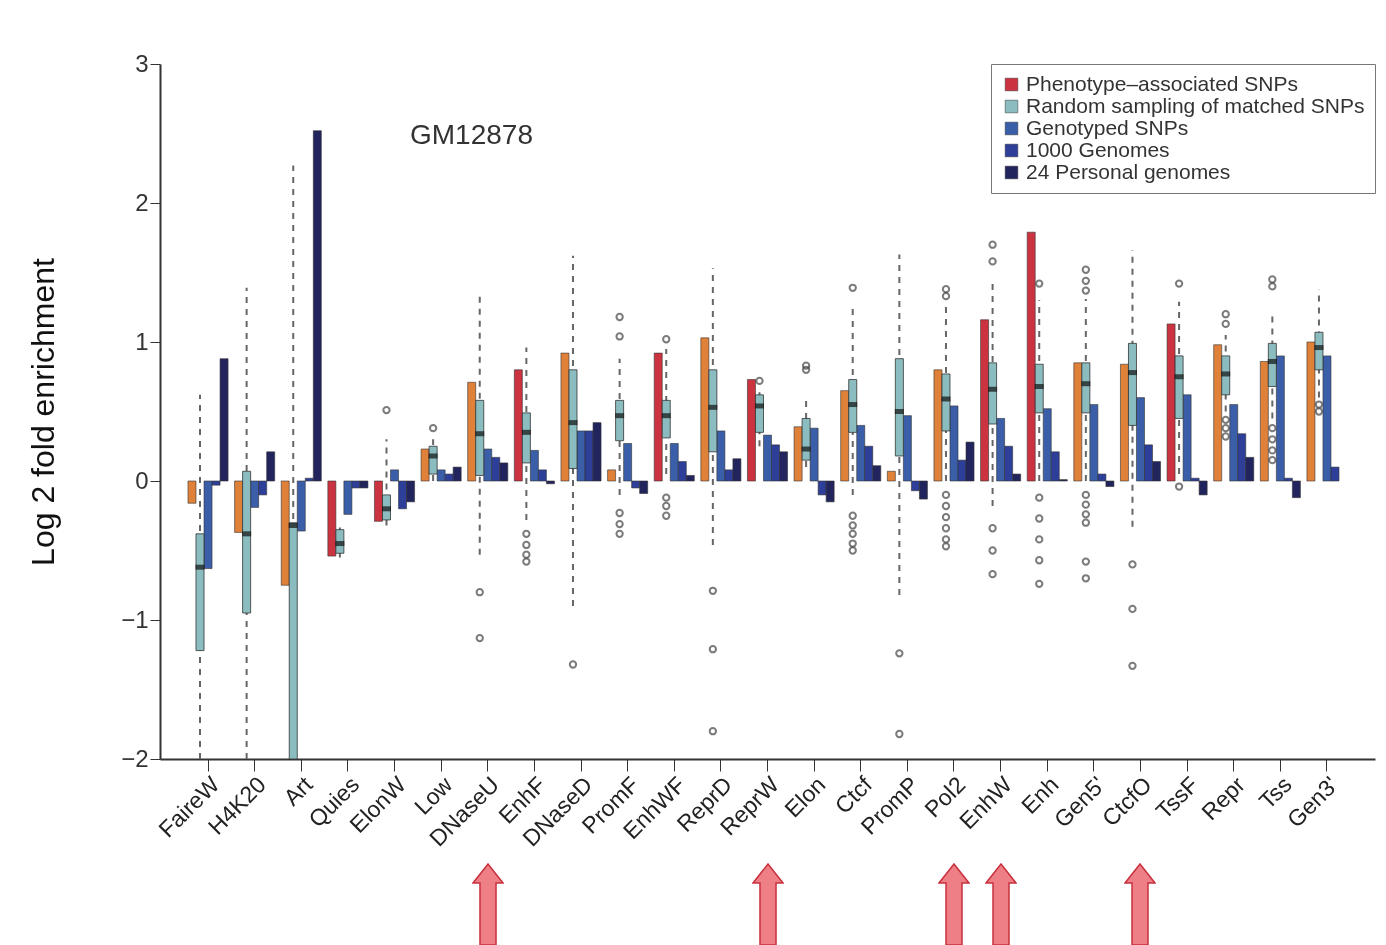 Image resolution: width=1386 pixels, height=945 pixels. What do you see at coordinates (142, 341) in the screenshot?
I see `y-tick-label: 1` at bounding box center [142, 341].